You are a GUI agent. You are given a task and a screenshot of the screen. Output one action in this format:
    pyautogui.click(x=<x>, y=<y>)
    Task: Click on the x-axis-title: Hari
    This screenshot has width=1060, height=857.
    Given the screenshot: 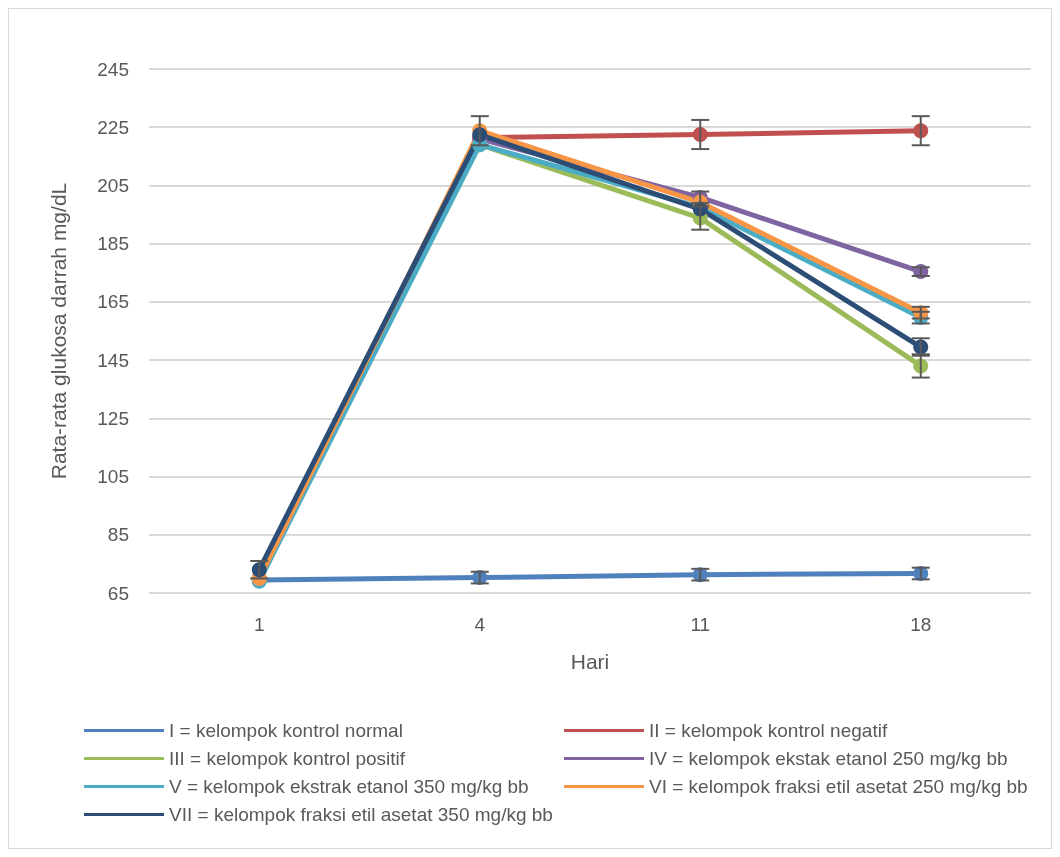 What is the action you would take?
    pyautogui.click(x=590, y=661)
    